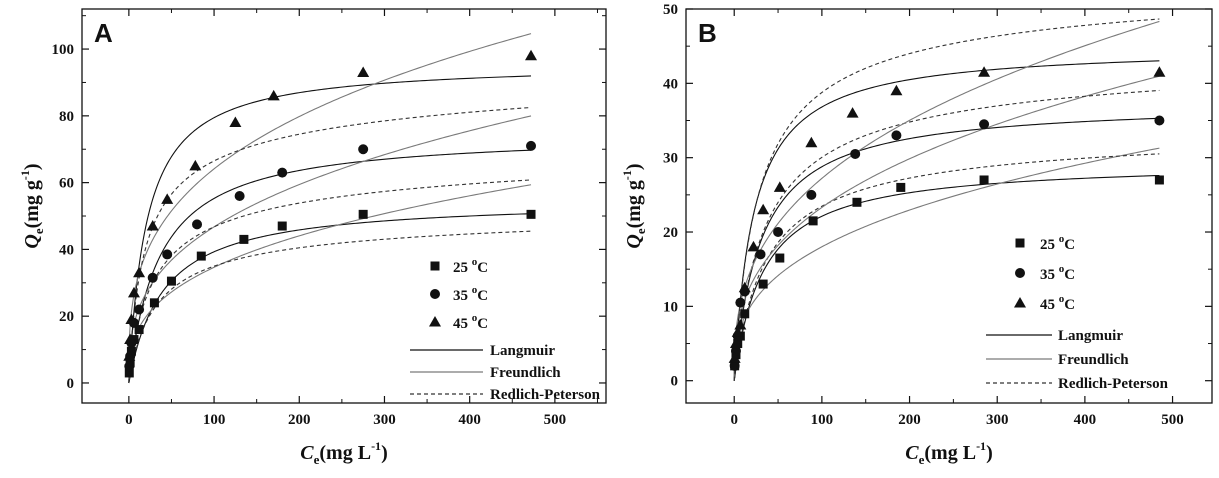 This screenshot has width=1219, height=478. I want to click on legend-model-label: Freundlich, so click(525, 373).